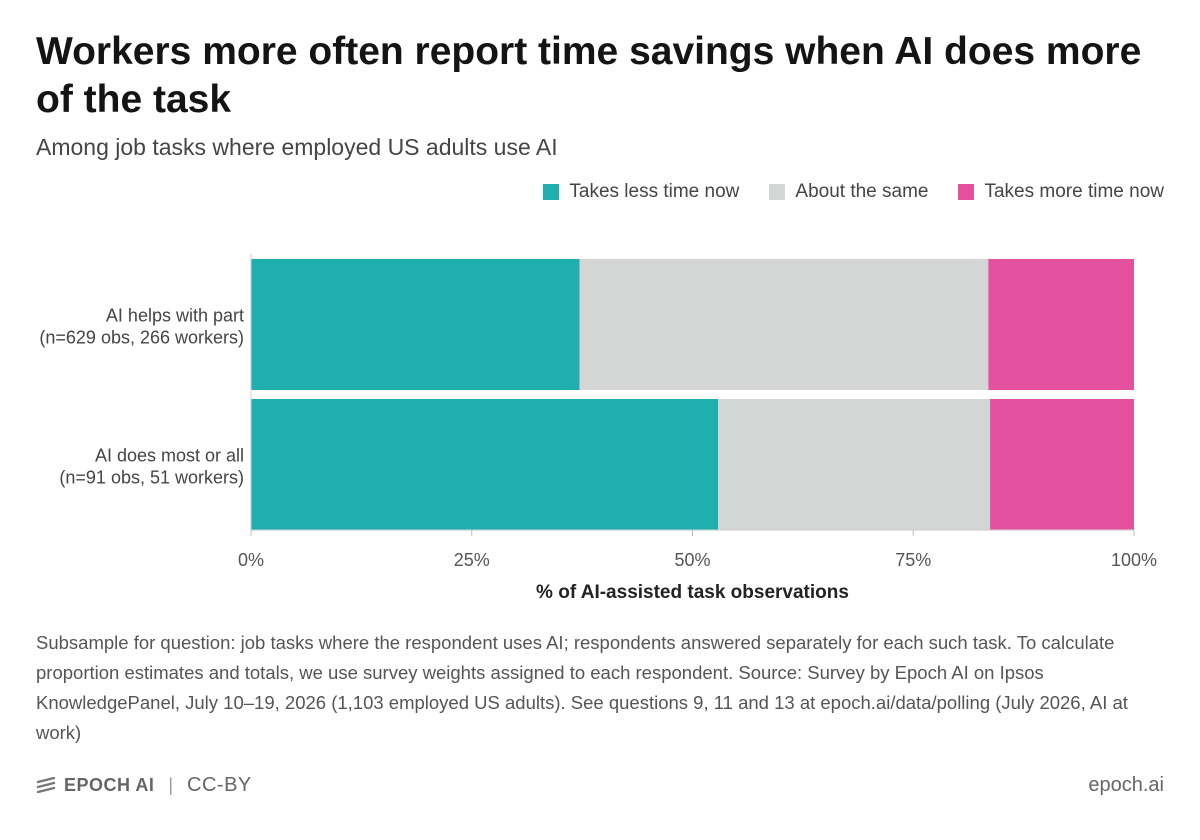 The height and width of the screenshot is (840, 1200). What do you see at coordinates (251, 560) in the screenshot?
I see `x-tick-label-0: 0%` at bounding box center [251, 560].